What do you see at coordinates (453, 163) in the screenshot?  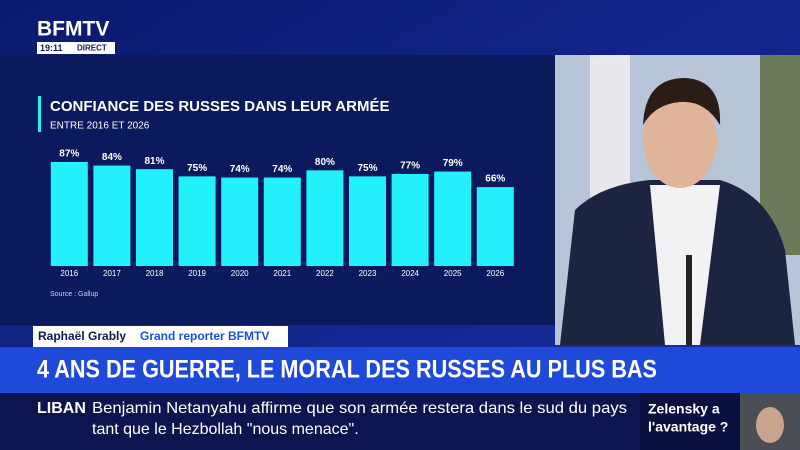 I see `value-label: 79%` at bounding box center [453, 163].